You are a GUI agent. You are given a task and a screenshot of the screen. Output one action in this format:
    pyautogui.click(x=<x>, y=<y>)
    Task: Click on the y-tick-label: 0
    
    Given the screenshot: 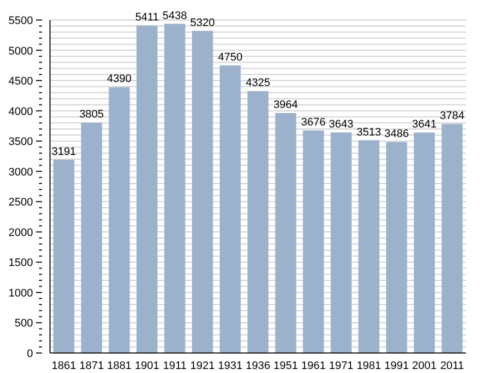 What is the action you would take?
    pyautogui.click(x=29, y=354)
    